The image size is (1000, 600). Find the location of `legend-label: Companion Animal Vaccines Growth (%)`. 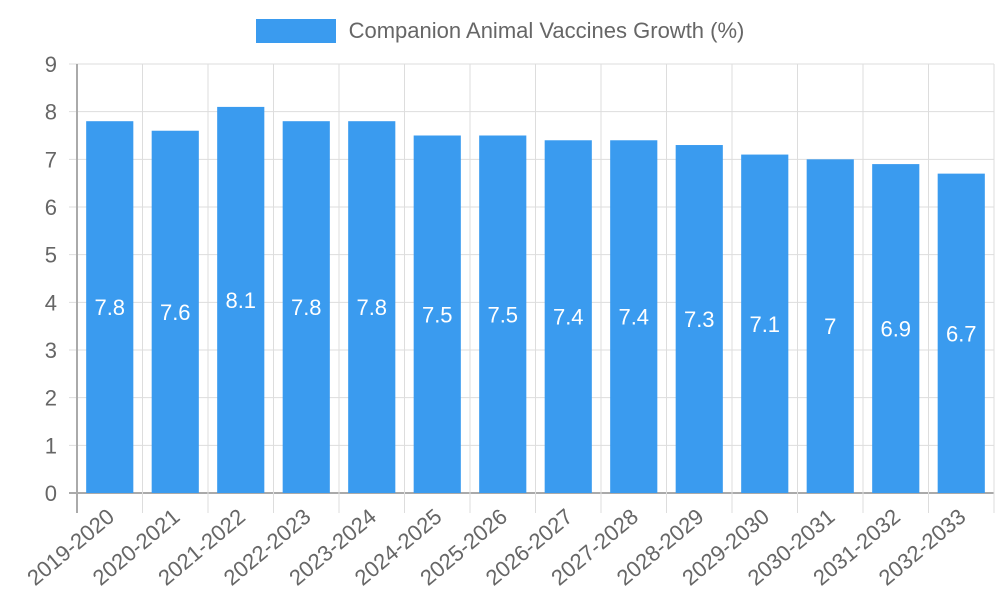

legend-label: Companion Animal Vaccines Growth (%) is located at coordinates (546, 30).